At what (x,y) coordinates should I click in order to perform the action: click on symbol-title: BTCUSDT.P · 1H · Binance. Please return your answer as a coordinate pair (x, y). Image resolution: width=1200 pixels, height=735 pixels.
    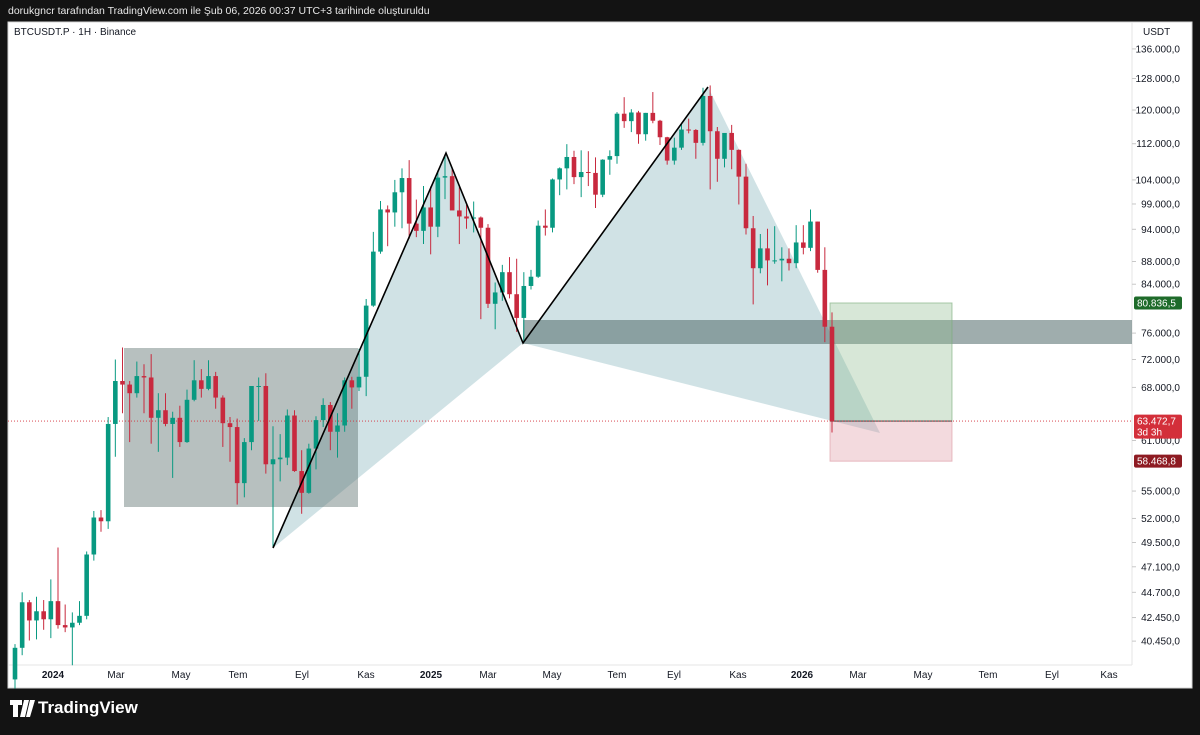
    Looking at the image, I should click on (75, 32).